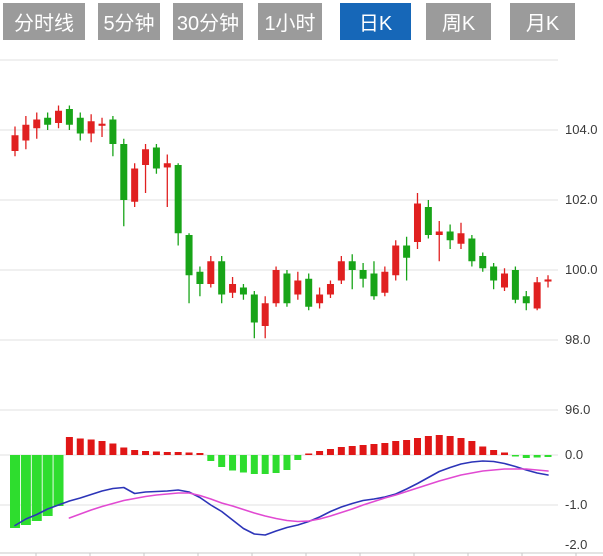 This screenshot has width=603, height=556. Describe the element at coordinates (576, 544) in the screenshot. I see `svg-text: -2.0` at that location.